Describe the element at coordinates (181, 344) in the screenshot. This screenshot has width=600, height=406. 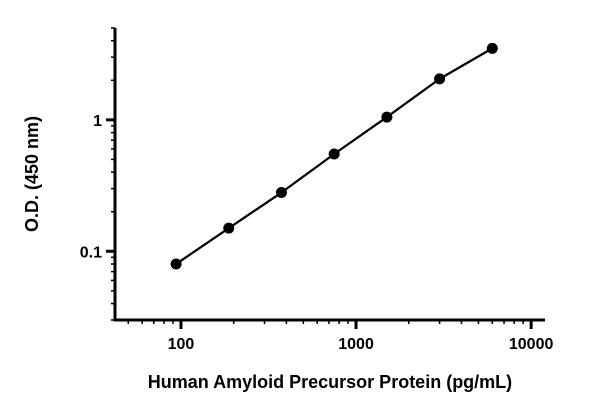
I see `x-tick-label: 100` at that location.